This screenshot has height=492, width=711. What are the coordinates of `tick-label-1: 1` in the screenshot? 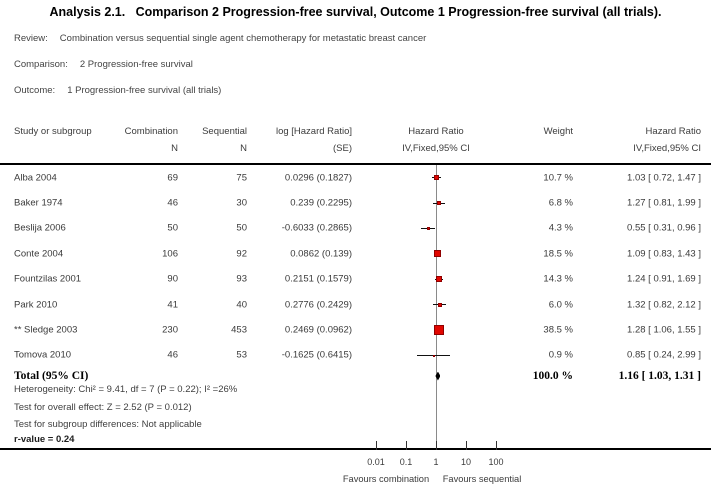 It's located at (436, 462).